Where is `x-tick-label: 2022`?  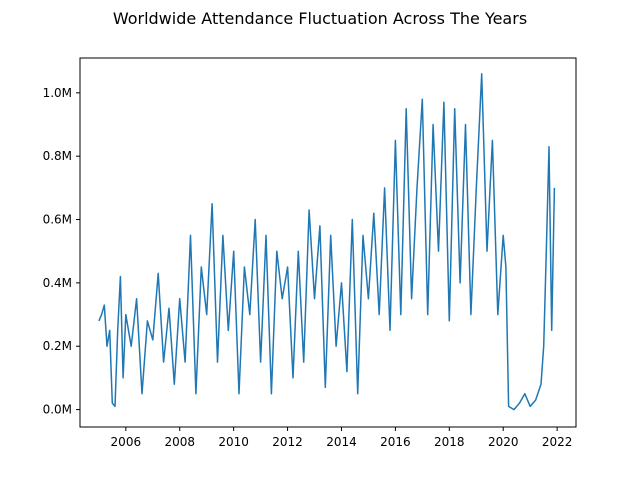 x-tick-label: 2022 is located at coordinates (557, 442).